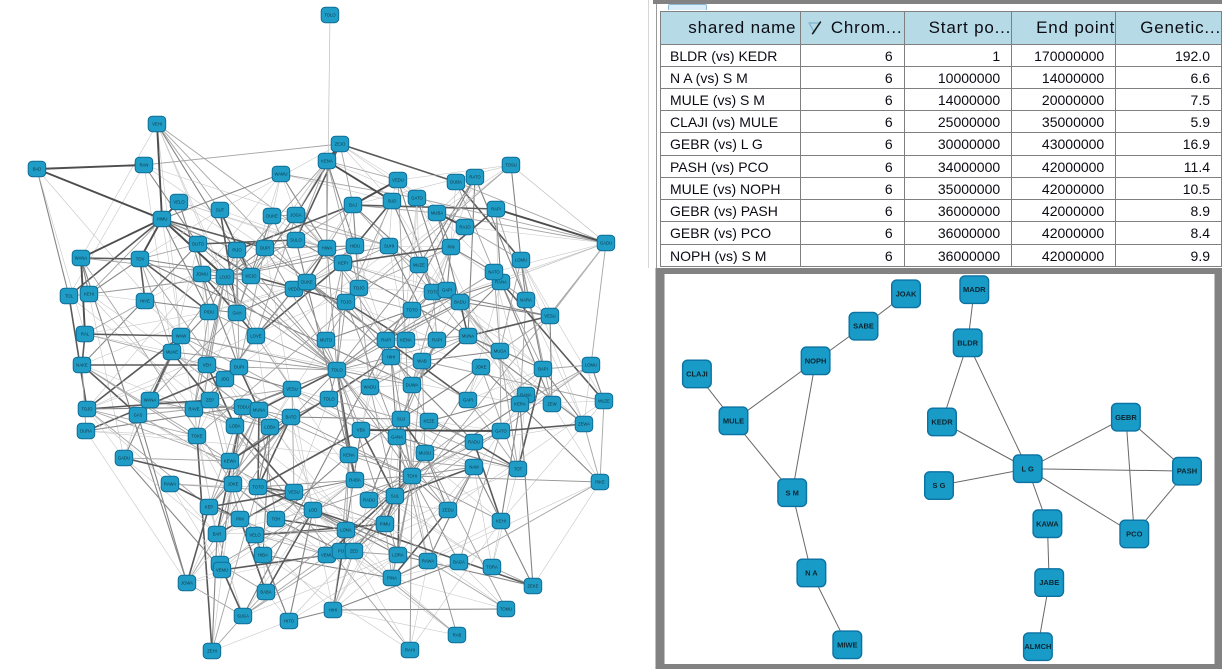 Image resolution: width=1222 pixels, height=669 pixels. I want to click on svg-text: RAN, so click(144, 165).